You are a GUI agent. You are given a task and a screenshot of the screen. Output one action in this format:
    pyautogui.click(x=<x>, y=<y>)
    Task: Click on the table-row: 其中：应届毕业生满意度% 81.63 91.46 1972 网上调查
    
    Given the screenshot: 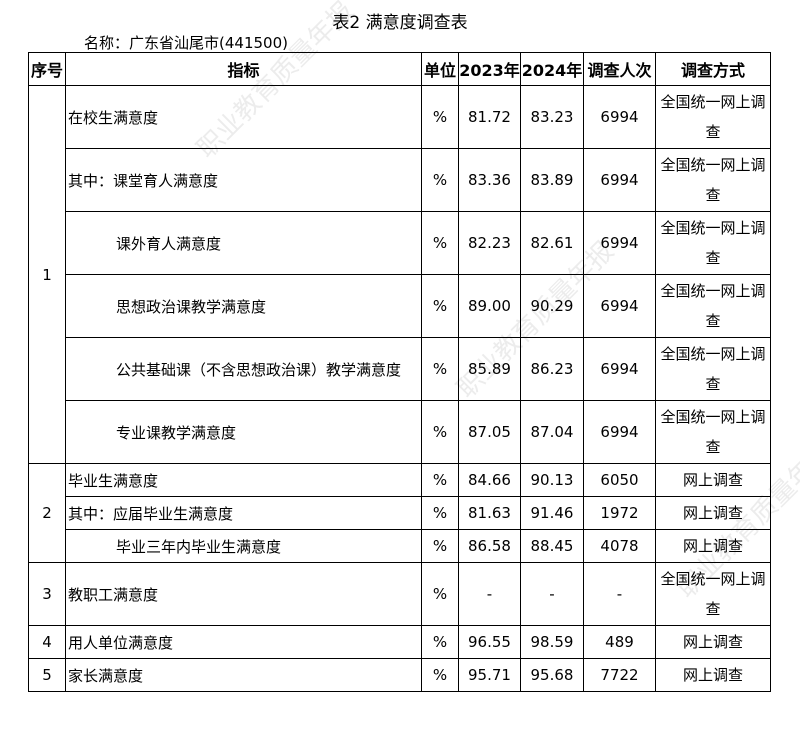 What is the action you would take?
    pyautogui.click(x=400, y=513)
    